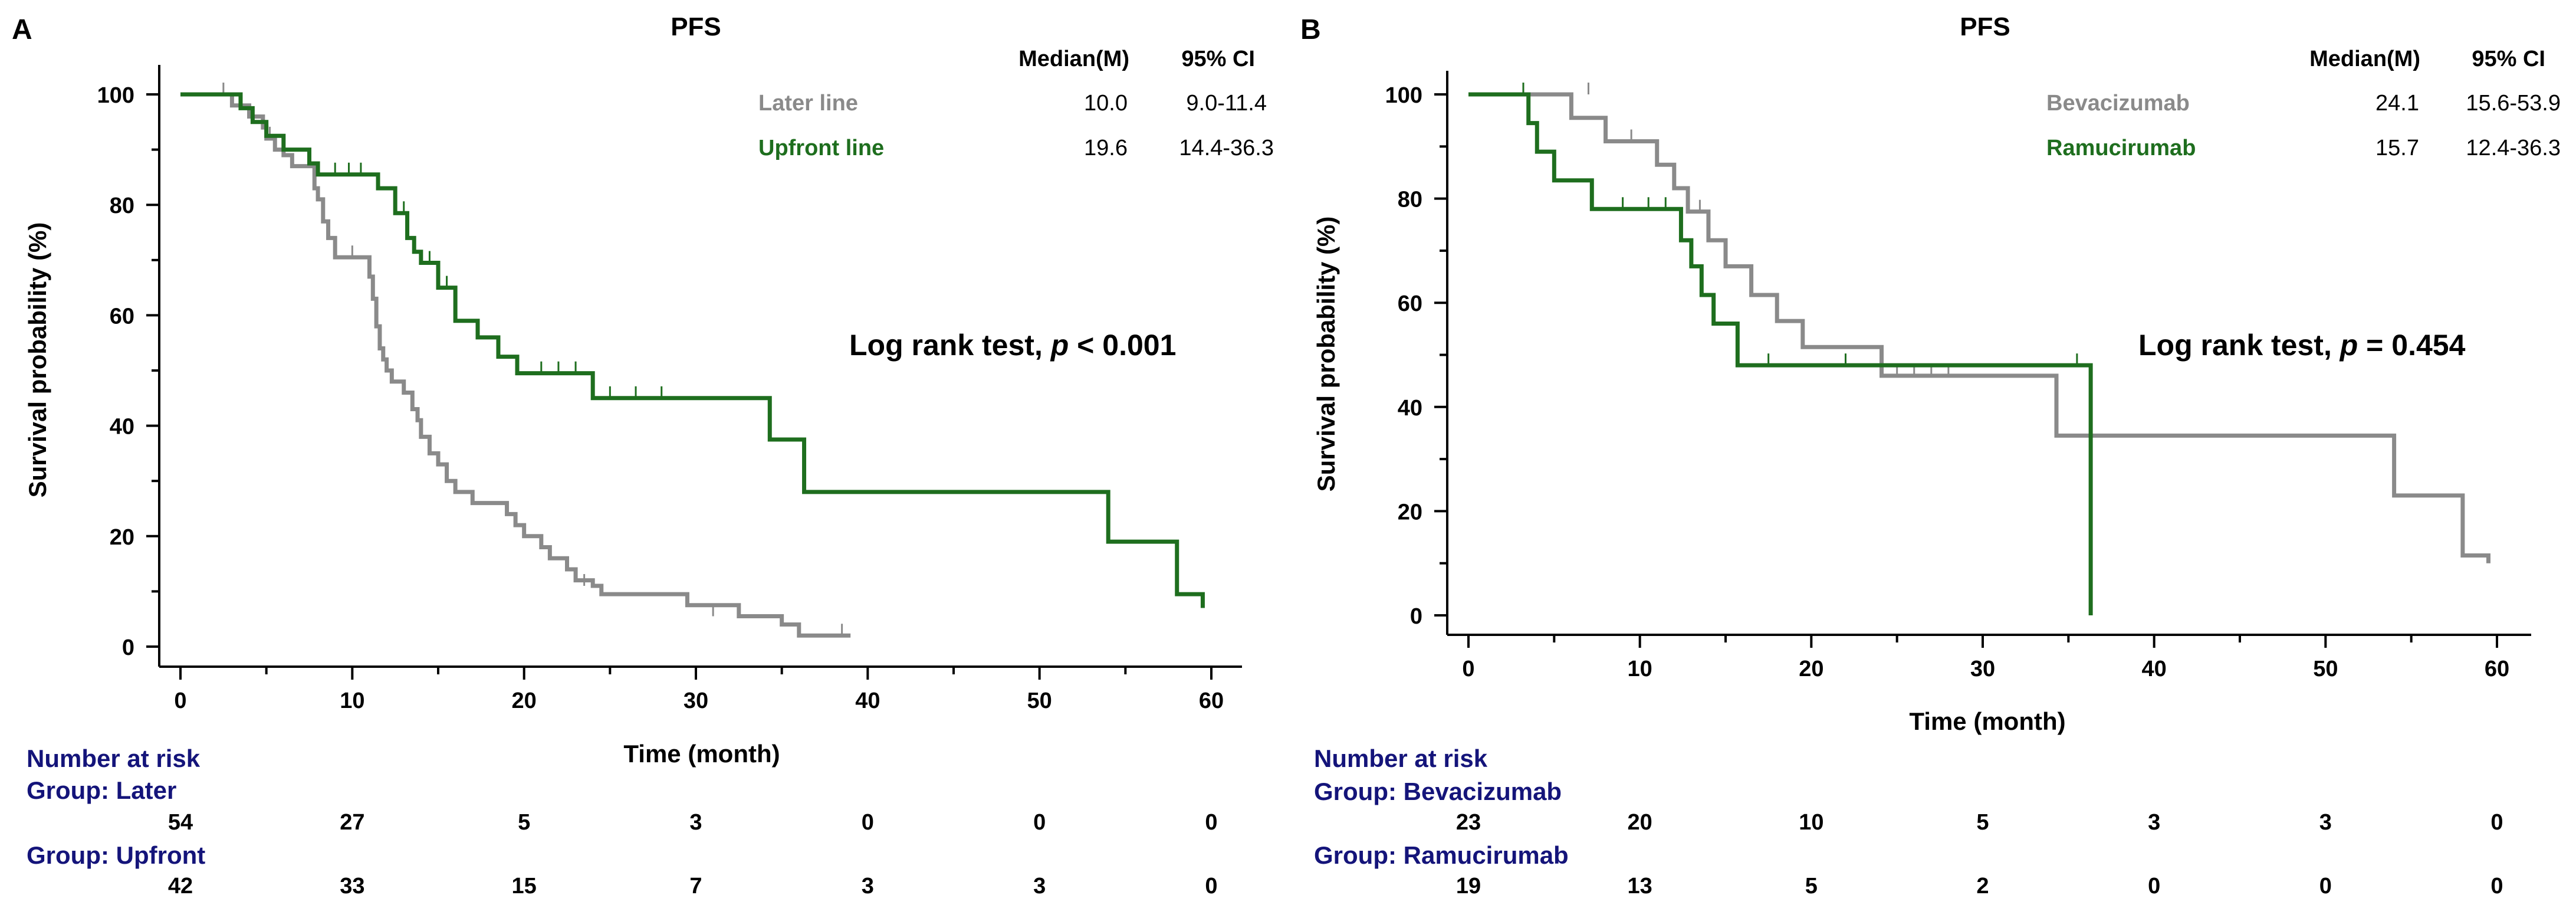 The height and width of the screenshot is (918, 2576). What do you see at coordinates (1403, 95) in the screenshot?
I see `y-tick-label-b-100: 100` at bounding box center [1403, 95].